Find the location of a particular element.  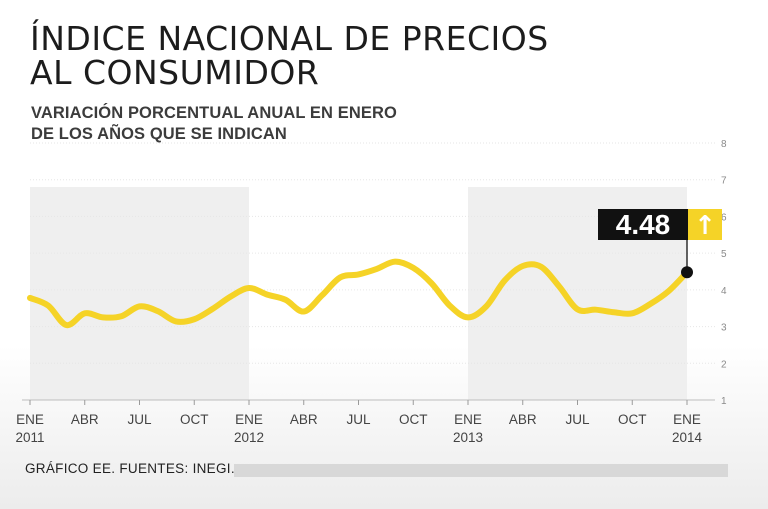

x-tick-year: 2013 is located at coordinates (468, 437).